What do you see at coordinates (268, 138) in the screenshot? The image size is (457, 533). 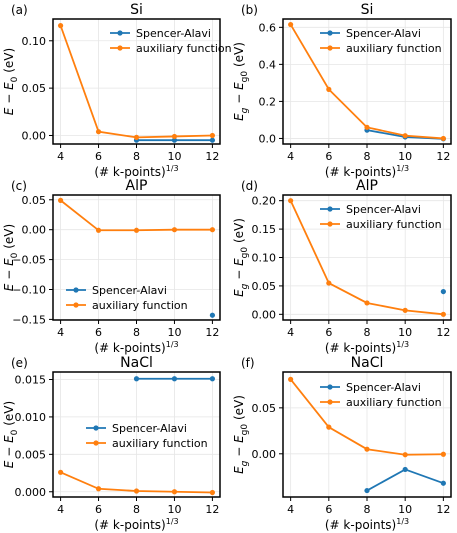 I see `y-tick-label: 0.0` at bounding box center [268, 138].